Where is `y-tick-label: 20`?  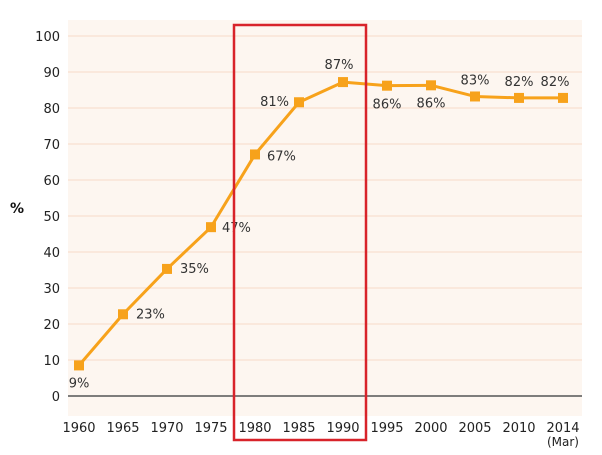
y-tick-label: 20 is located at coordinates (51, 325).